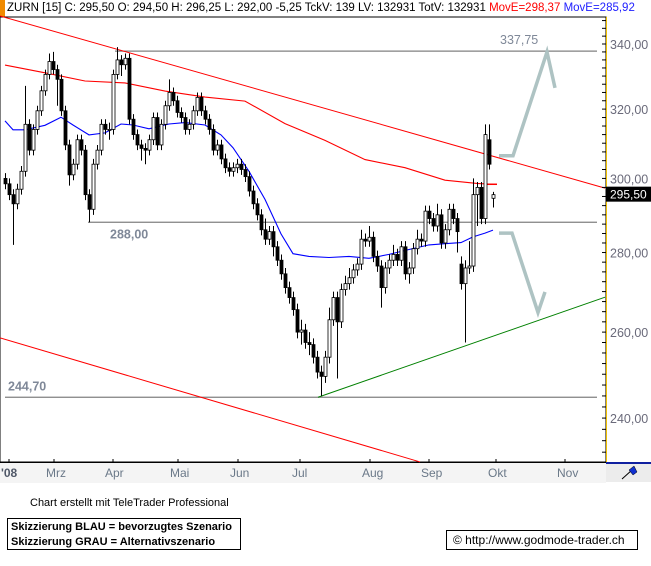  What do you see at coordinates (629, 254) in the screenshot?
I see `y-tick-label: 280,00` at bounding box center [629, 254].